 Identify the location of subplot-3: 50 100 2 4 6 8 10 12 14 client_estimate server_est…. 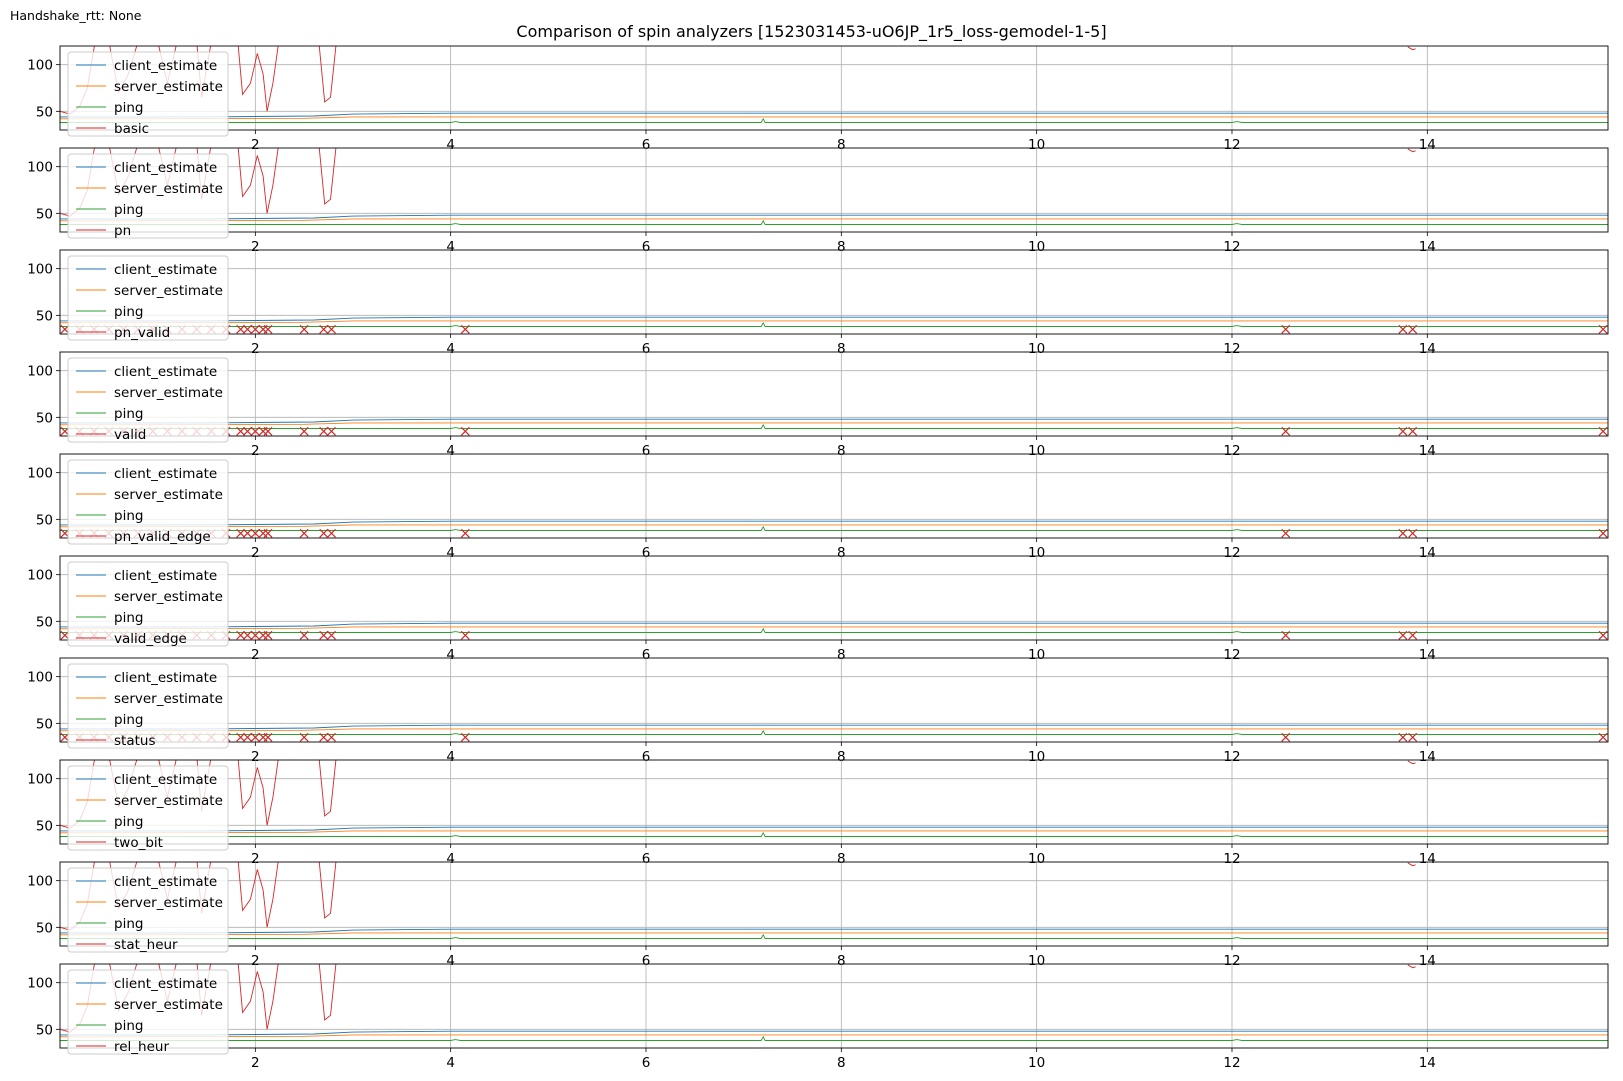
(818, 303).